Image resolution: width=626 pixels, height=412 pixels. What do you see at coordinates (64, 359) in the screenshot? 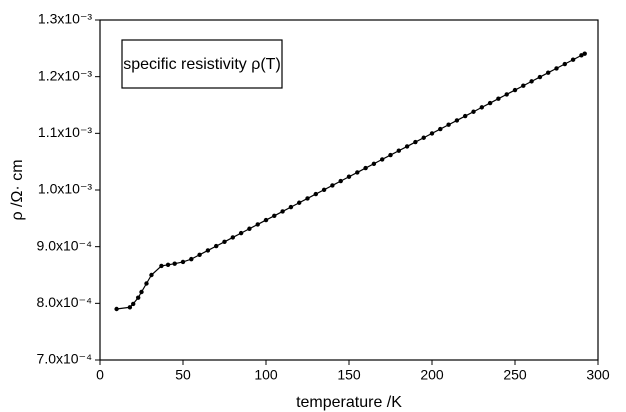
I see `y-tick-label: 7.0x10⁻⁴` at bounding box center [64, 359].